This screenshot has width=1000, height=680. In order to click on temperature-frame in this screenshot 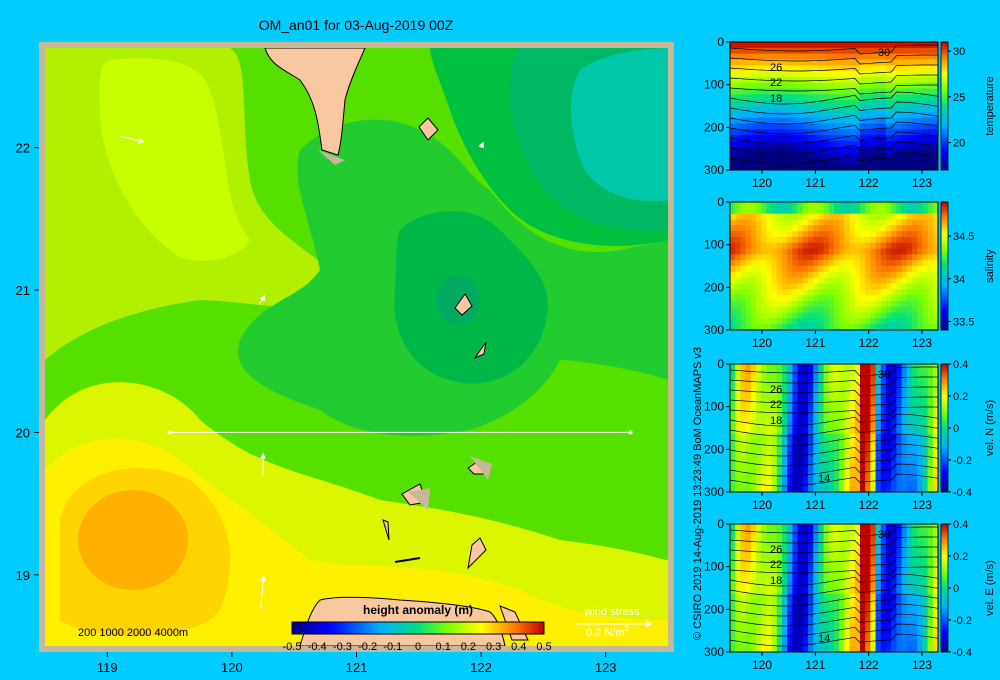, I will do `click(834, 106)`.